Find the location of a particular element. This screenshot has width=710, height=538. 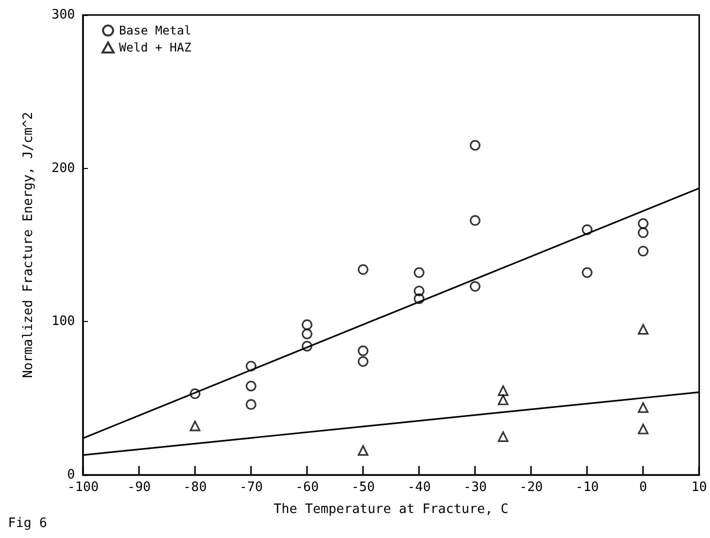

x-tick-label: -50 is located at coordinates (363, 487).